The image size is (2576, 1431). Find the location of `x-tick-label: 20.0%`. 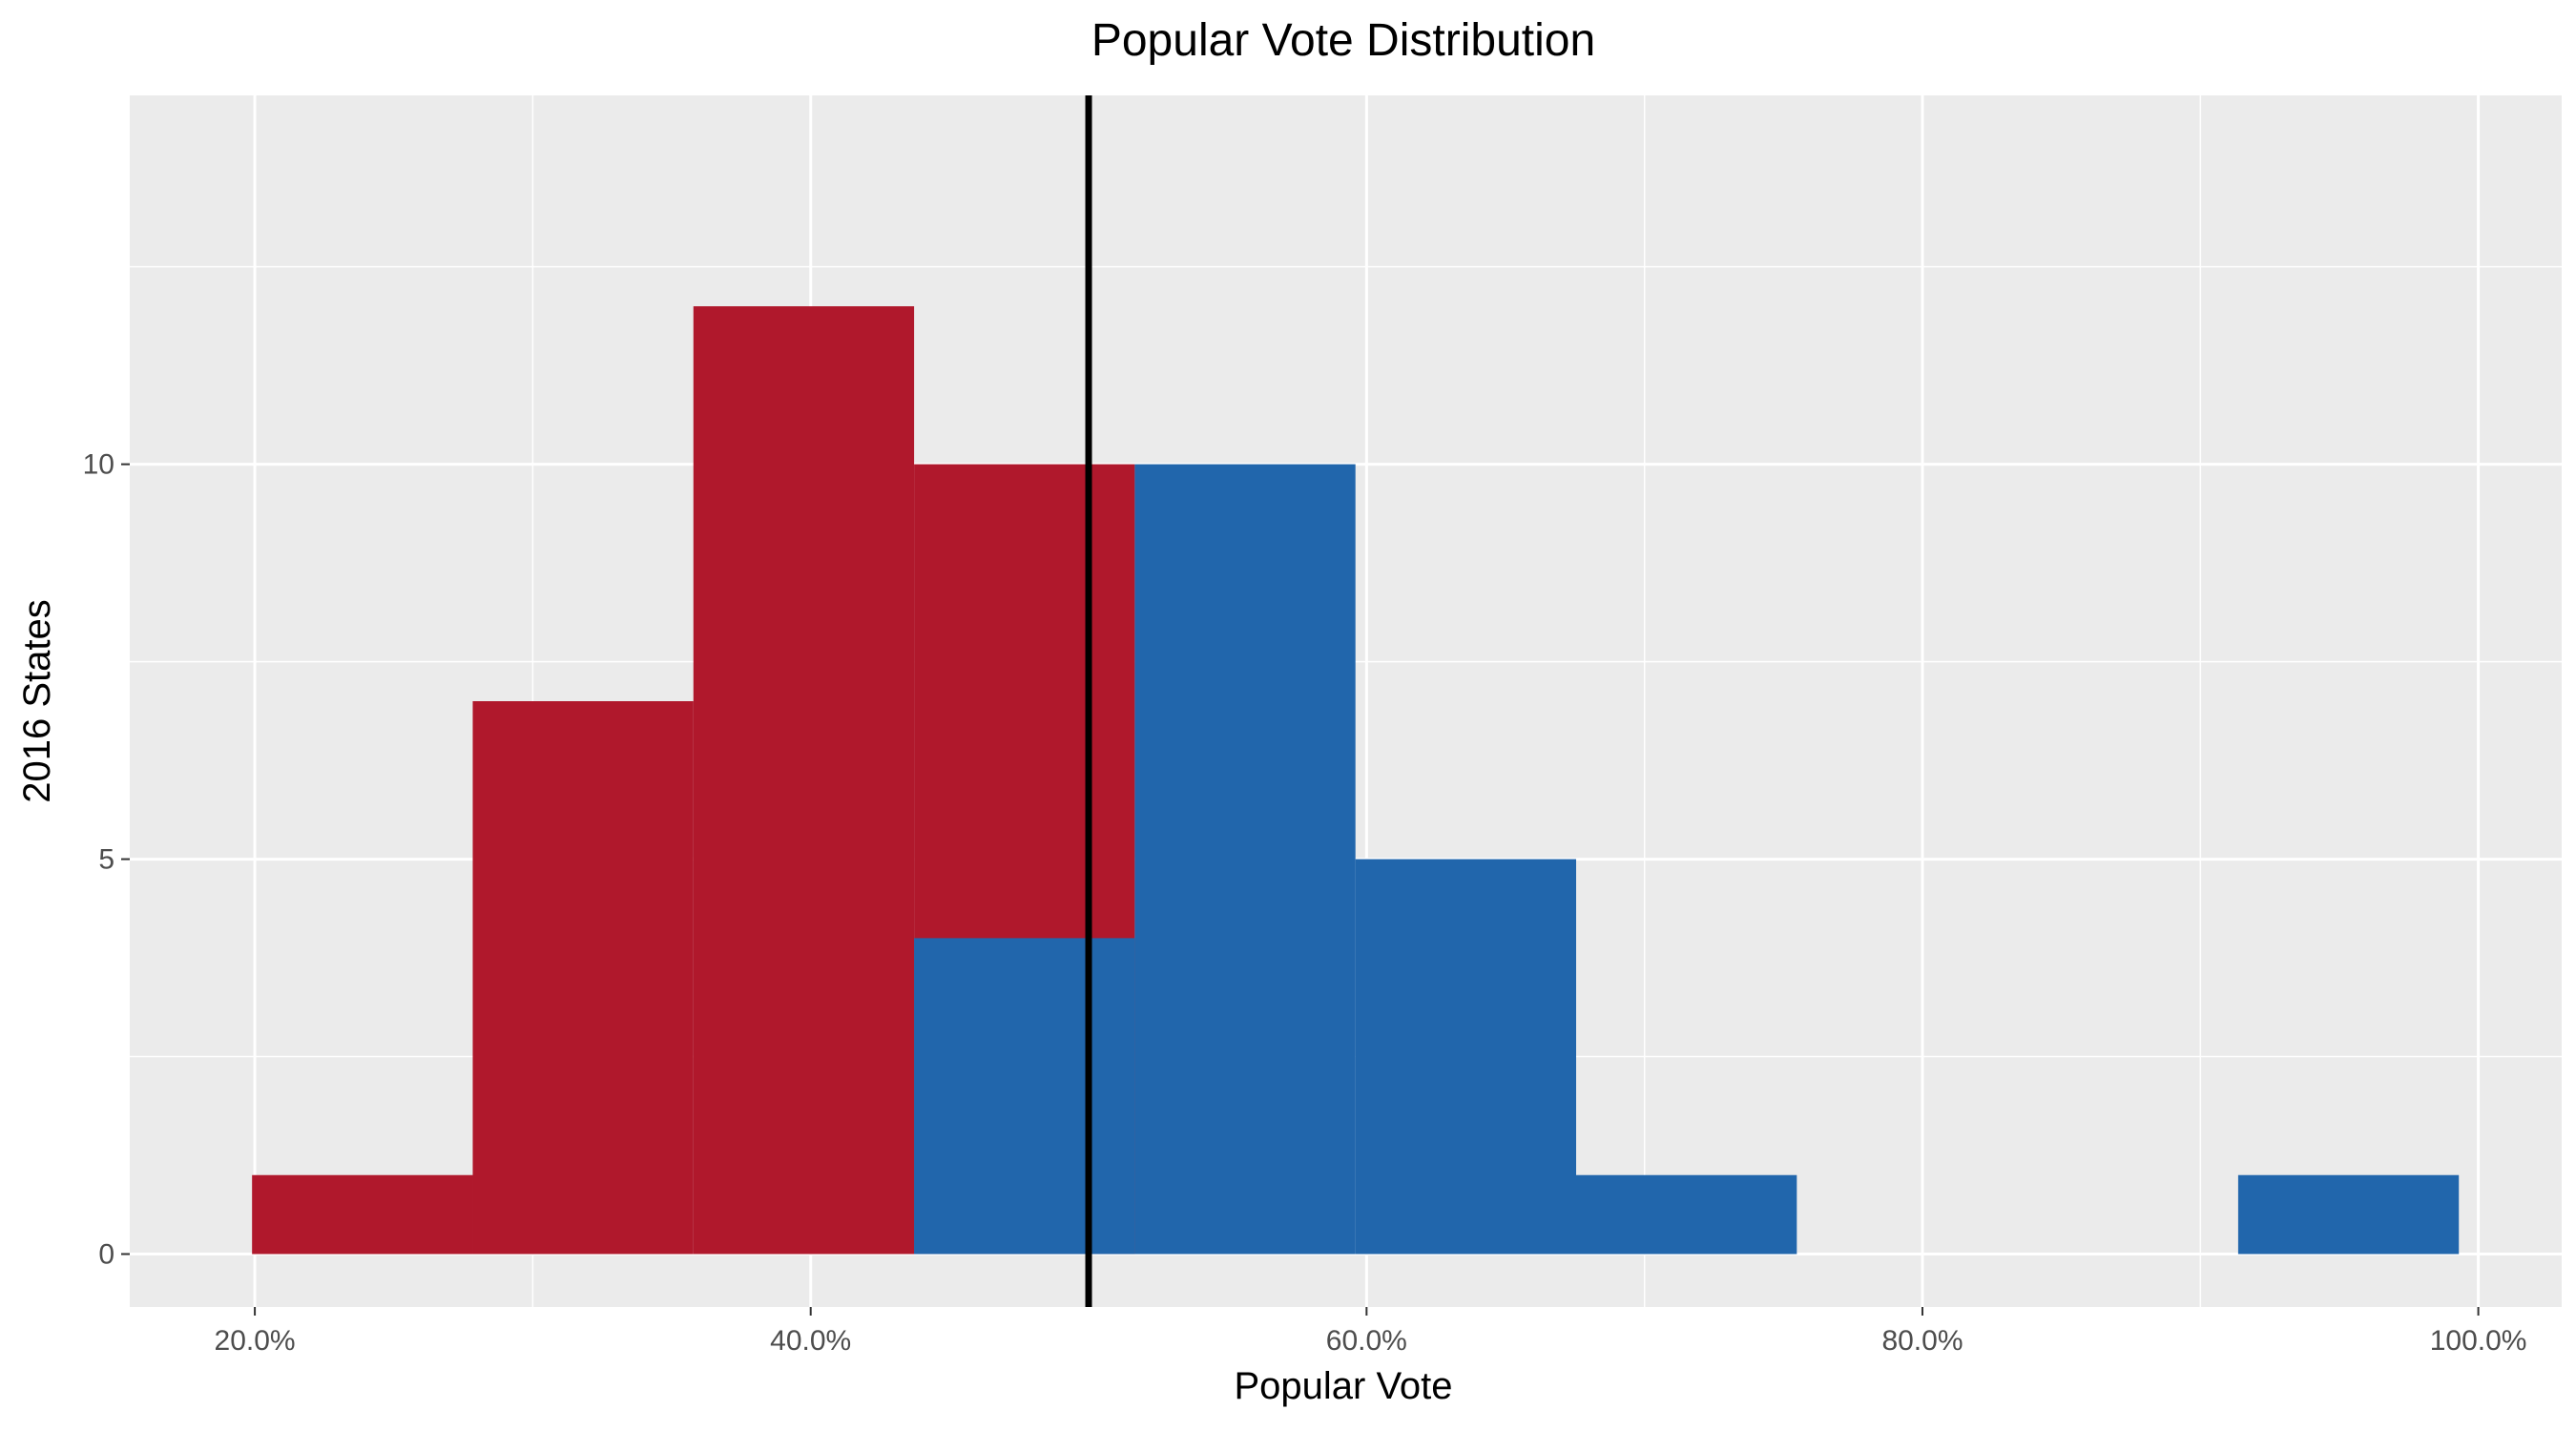

x-tick-label: 20.0% is located at coordinates (255, 1341).